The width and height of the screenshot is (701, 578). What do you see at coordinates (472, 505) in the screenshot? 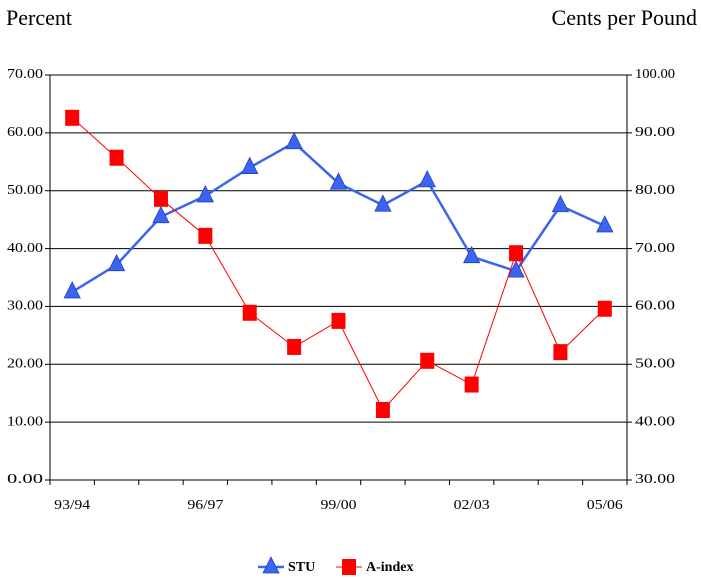
I see `x-tick-label: 02/03` at bounding box center [472, 505].